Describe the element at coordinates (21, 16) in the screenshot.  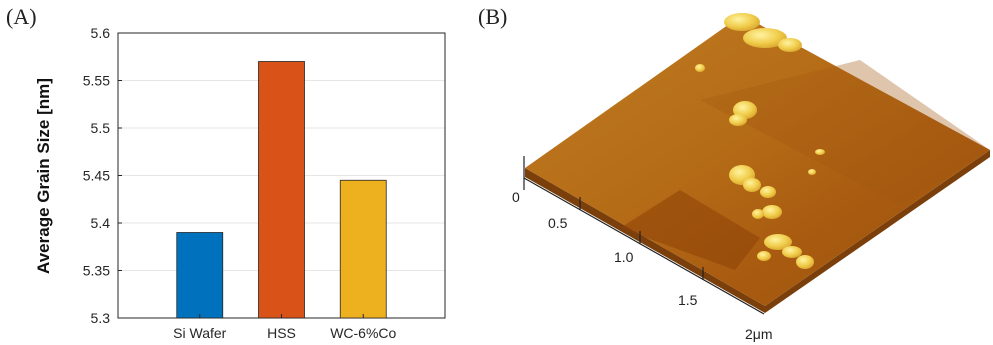
I see `panel-a-label: (A)` at that location.